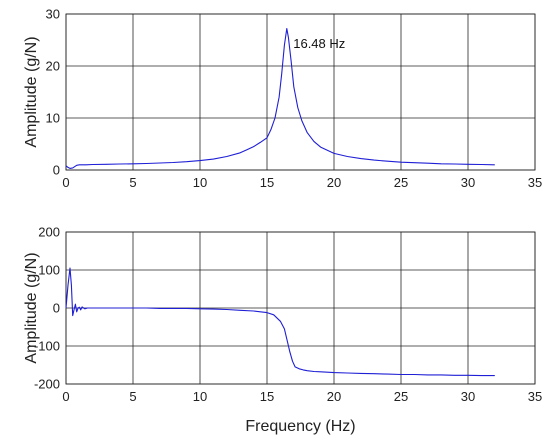  Describe the element at coordinates (132, 182) in the screenshot. I see `magnitude-x-tick-label: 5` at that location.